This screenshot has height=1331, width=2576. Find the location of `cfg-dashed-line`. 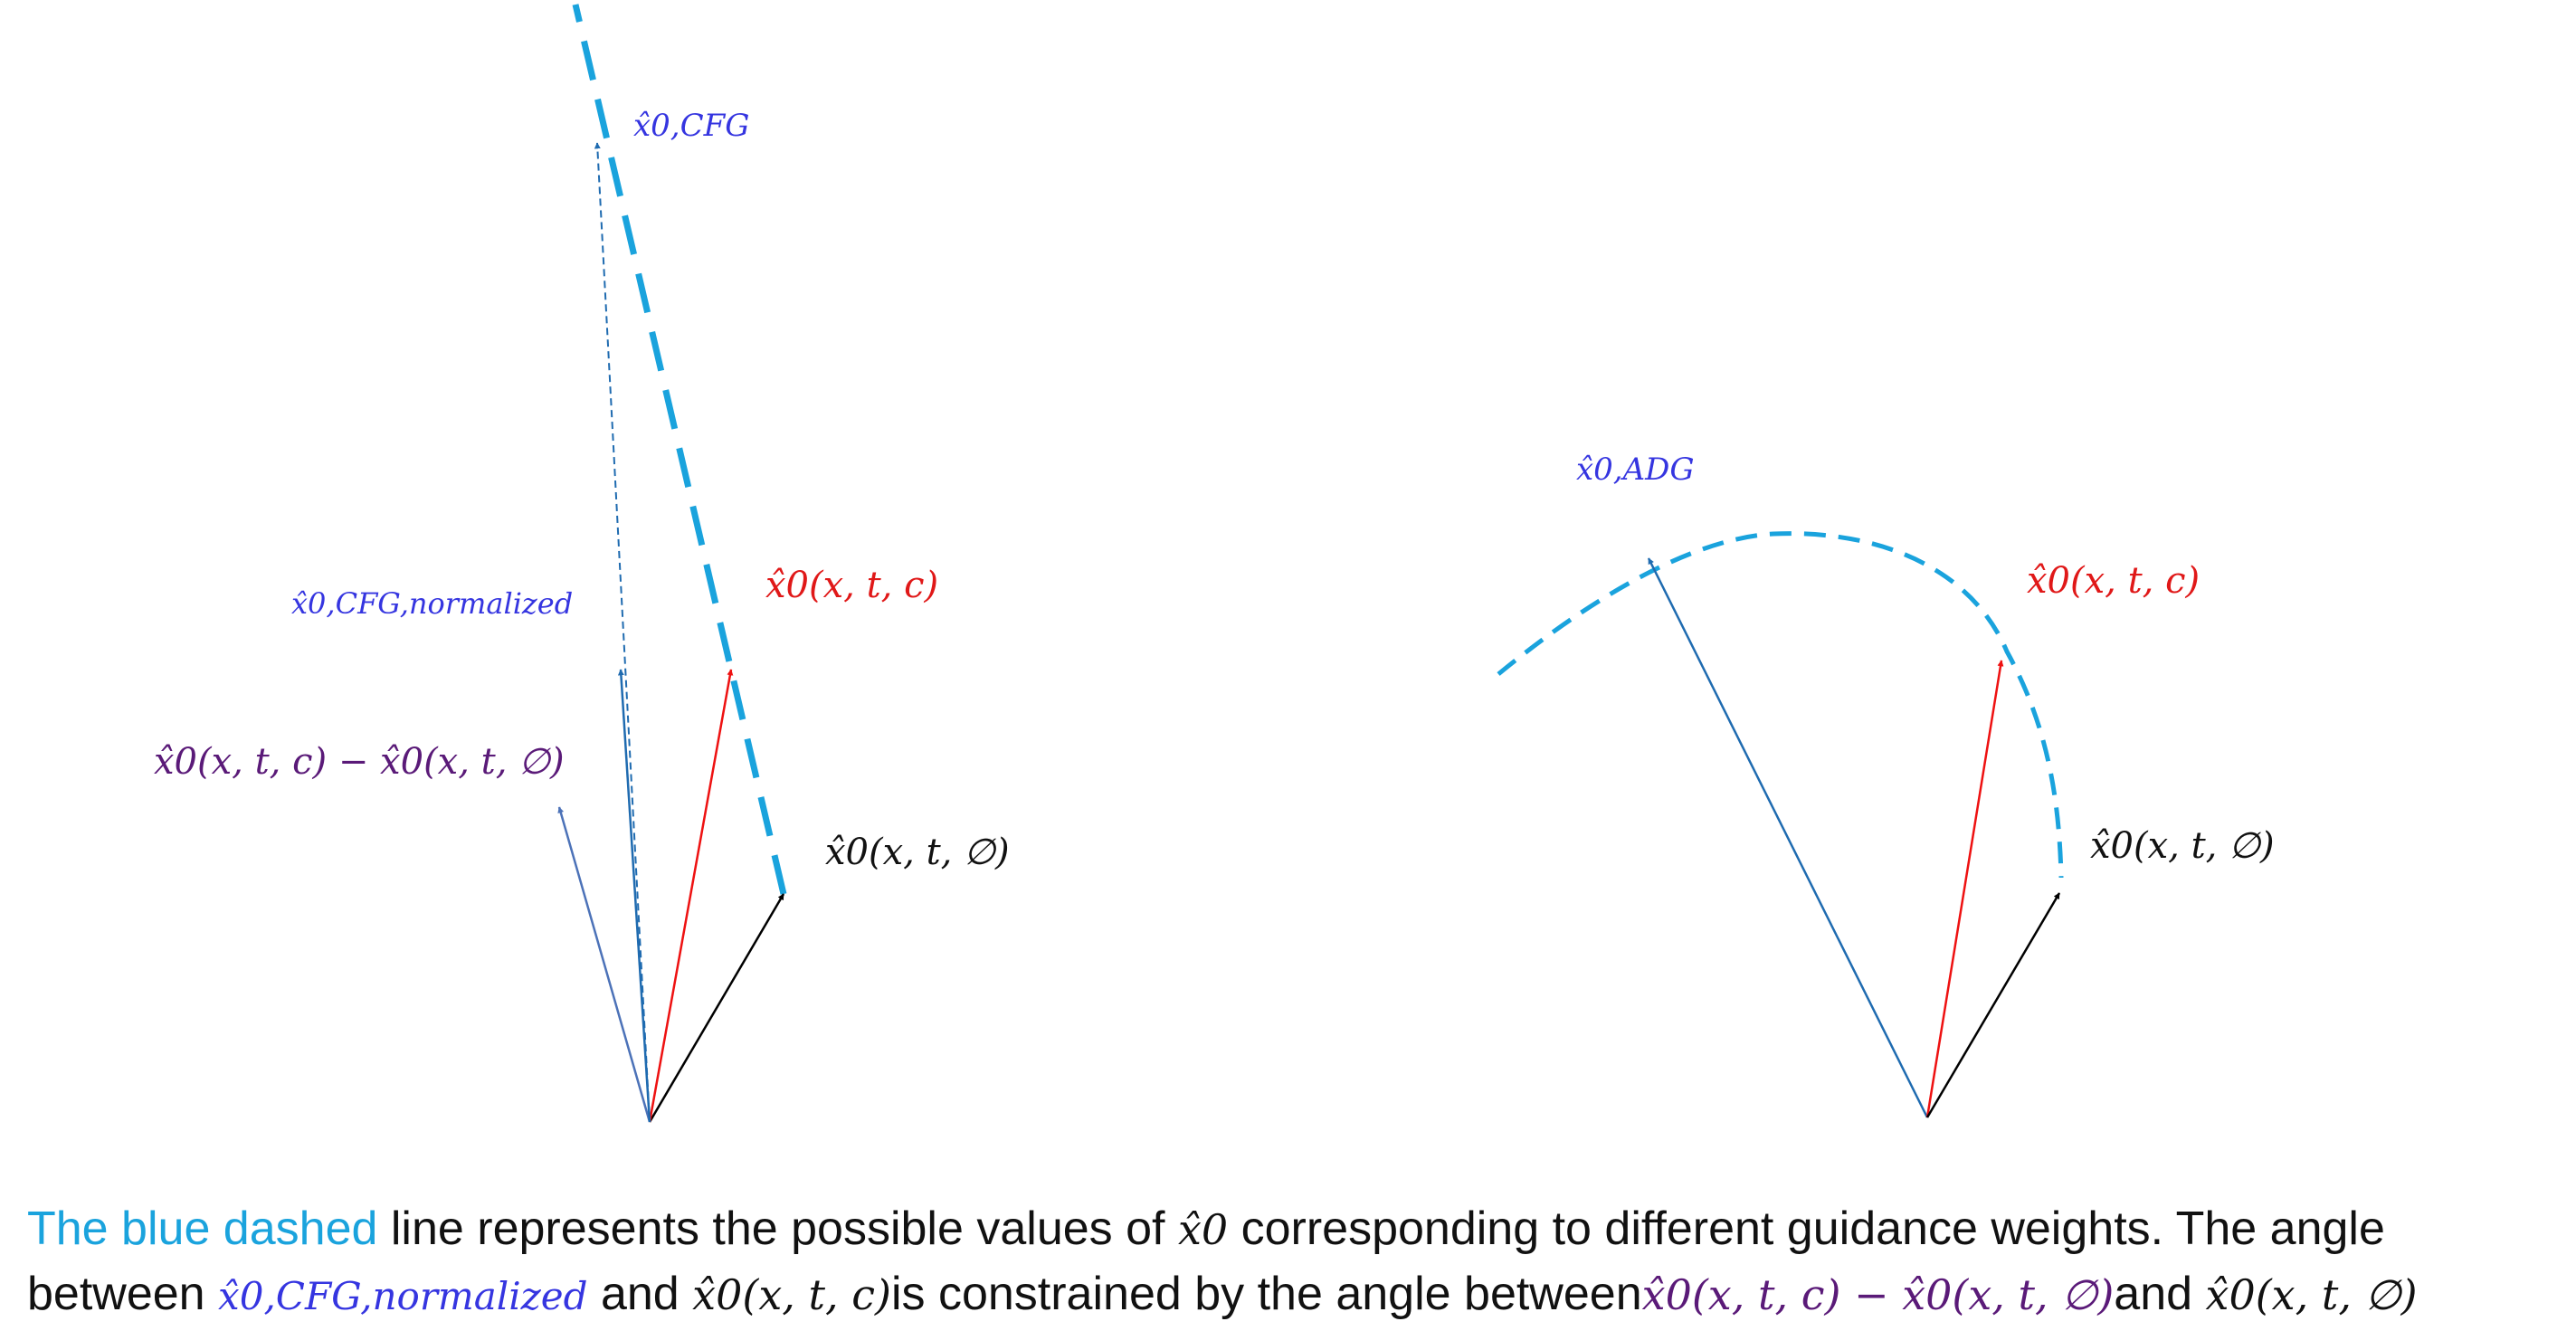

cfg-dashed-line is located at coordinates (679, 449).